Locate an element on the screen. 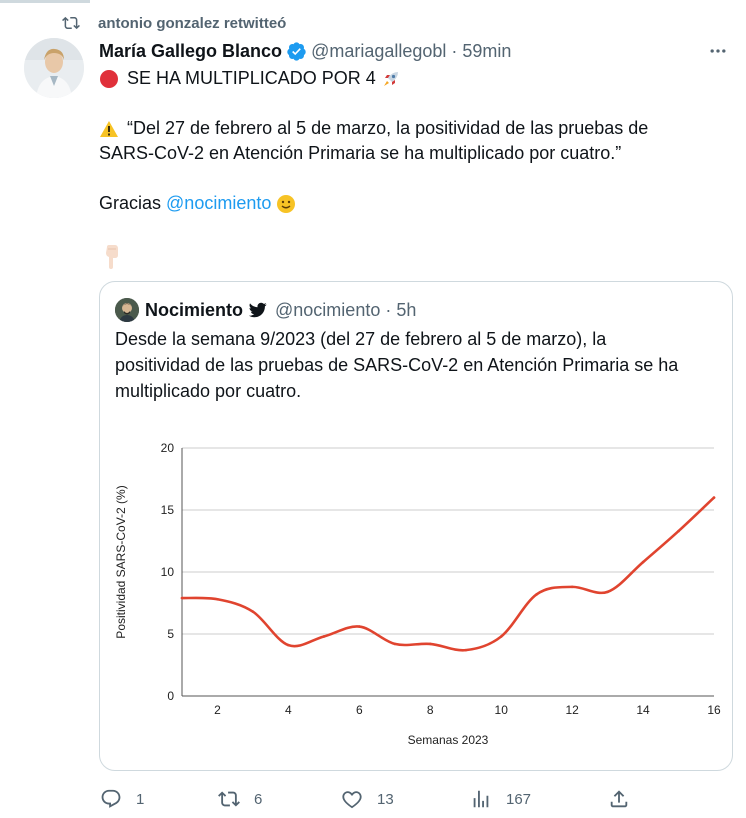 The height and width of the screenshot is (818, 746). chart-series-line is located at coordinates (448, 574).